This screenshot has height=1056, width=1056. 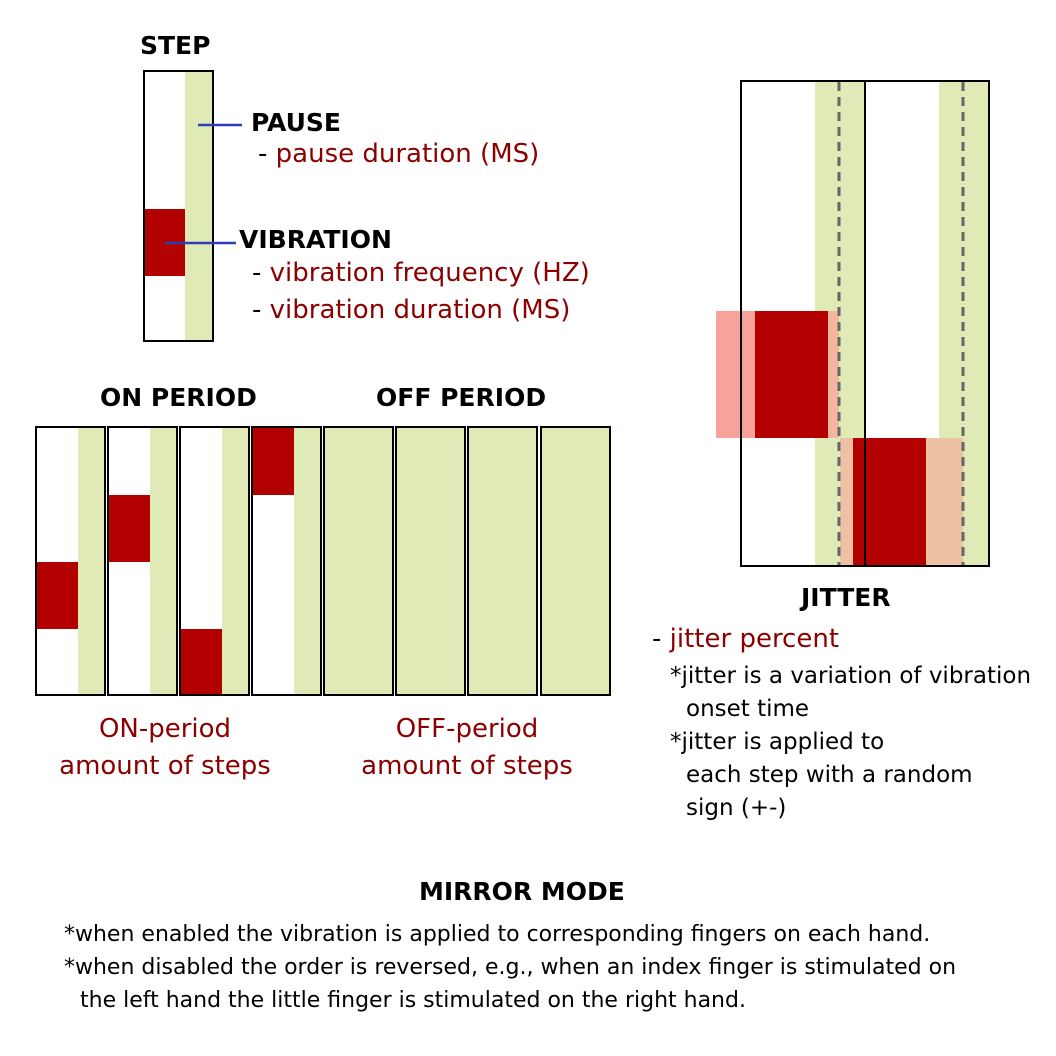 I want to click on jitter-vibration-left, so click(x=791, y=374).